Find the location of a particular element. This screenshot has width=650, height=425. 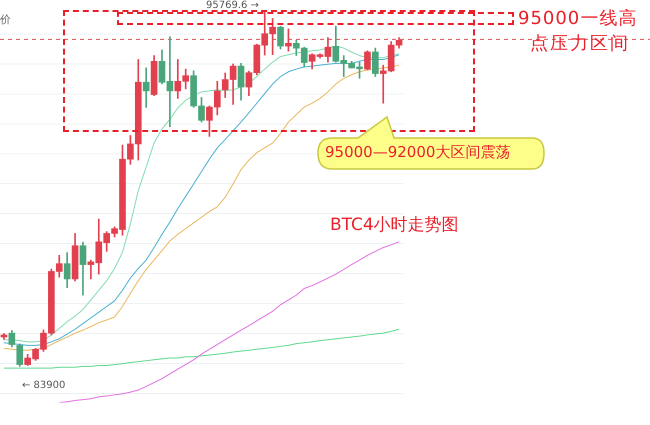

text: 点压力区间 is located at coordinates (580, 43).